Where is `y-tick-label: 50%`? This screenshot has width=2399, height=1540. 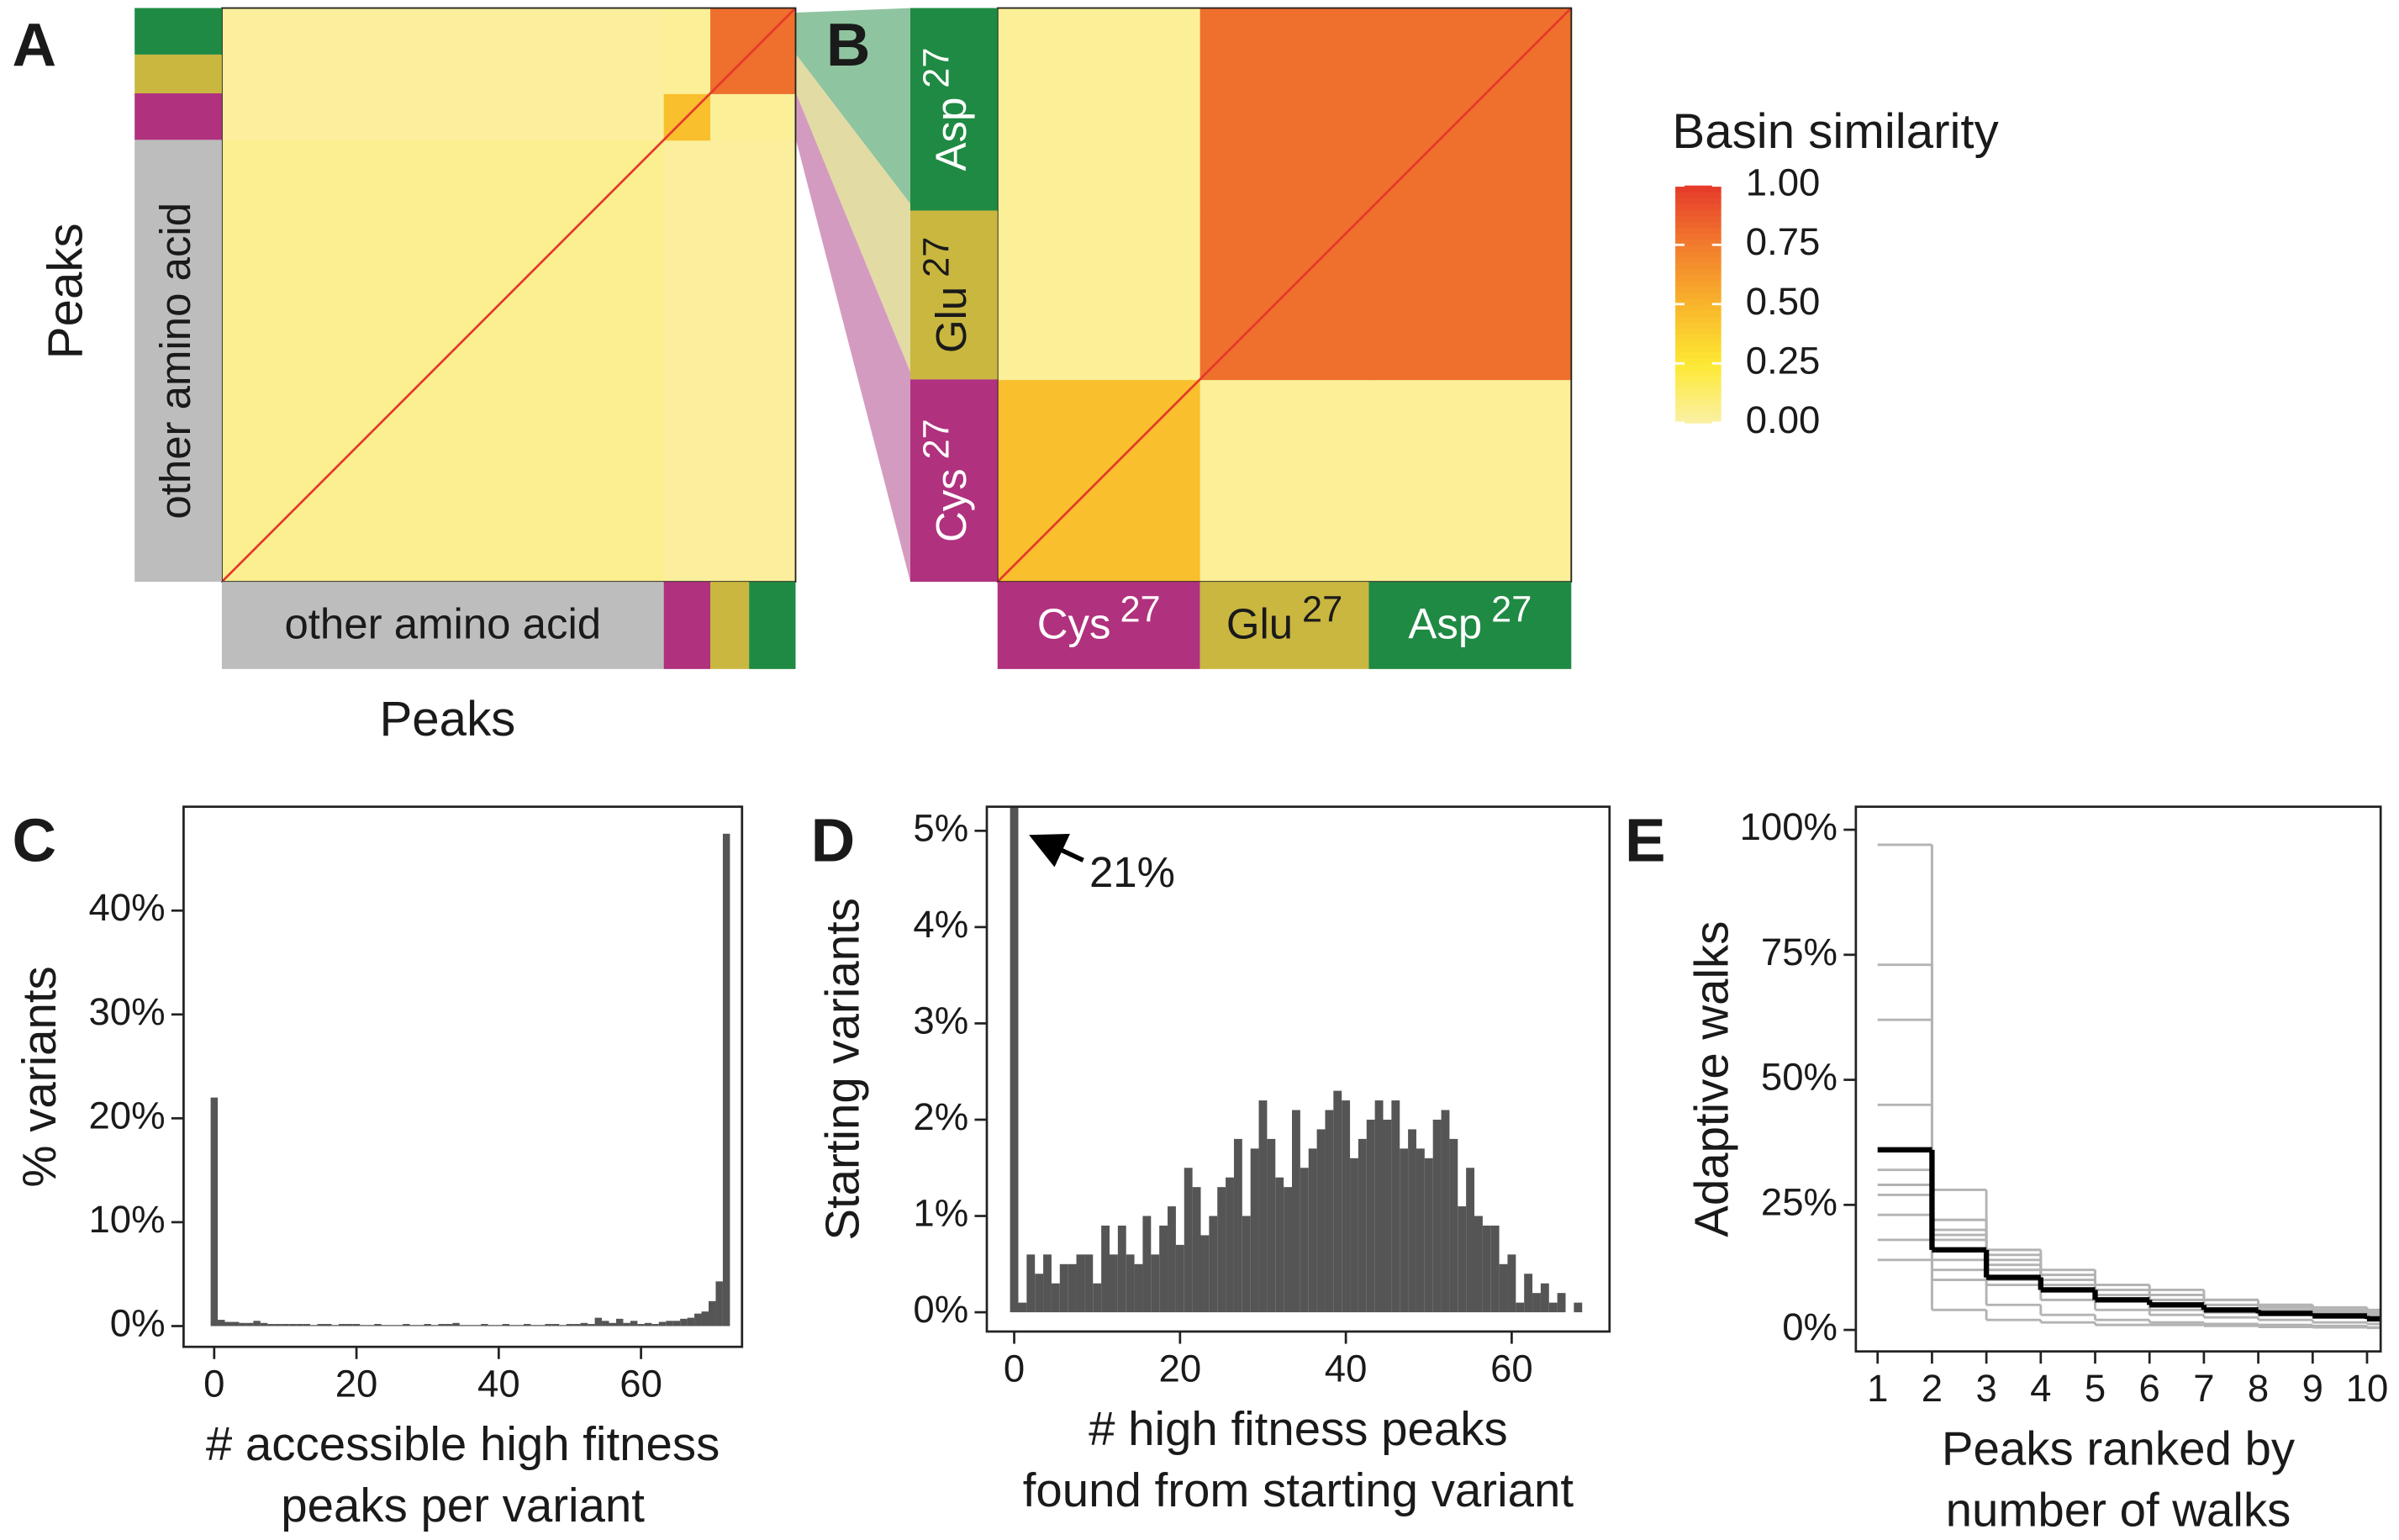
y-tick-label: 50% is located at coordinates (1799, 1077).